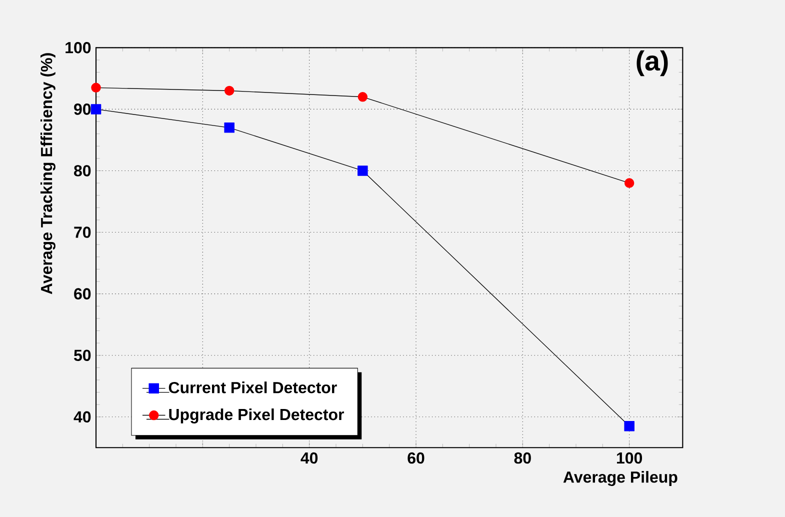  What do you see at coordinates (82, 417) in the screenshot?
I see `y-tick-label: 40` at bounding box center [82, 417].